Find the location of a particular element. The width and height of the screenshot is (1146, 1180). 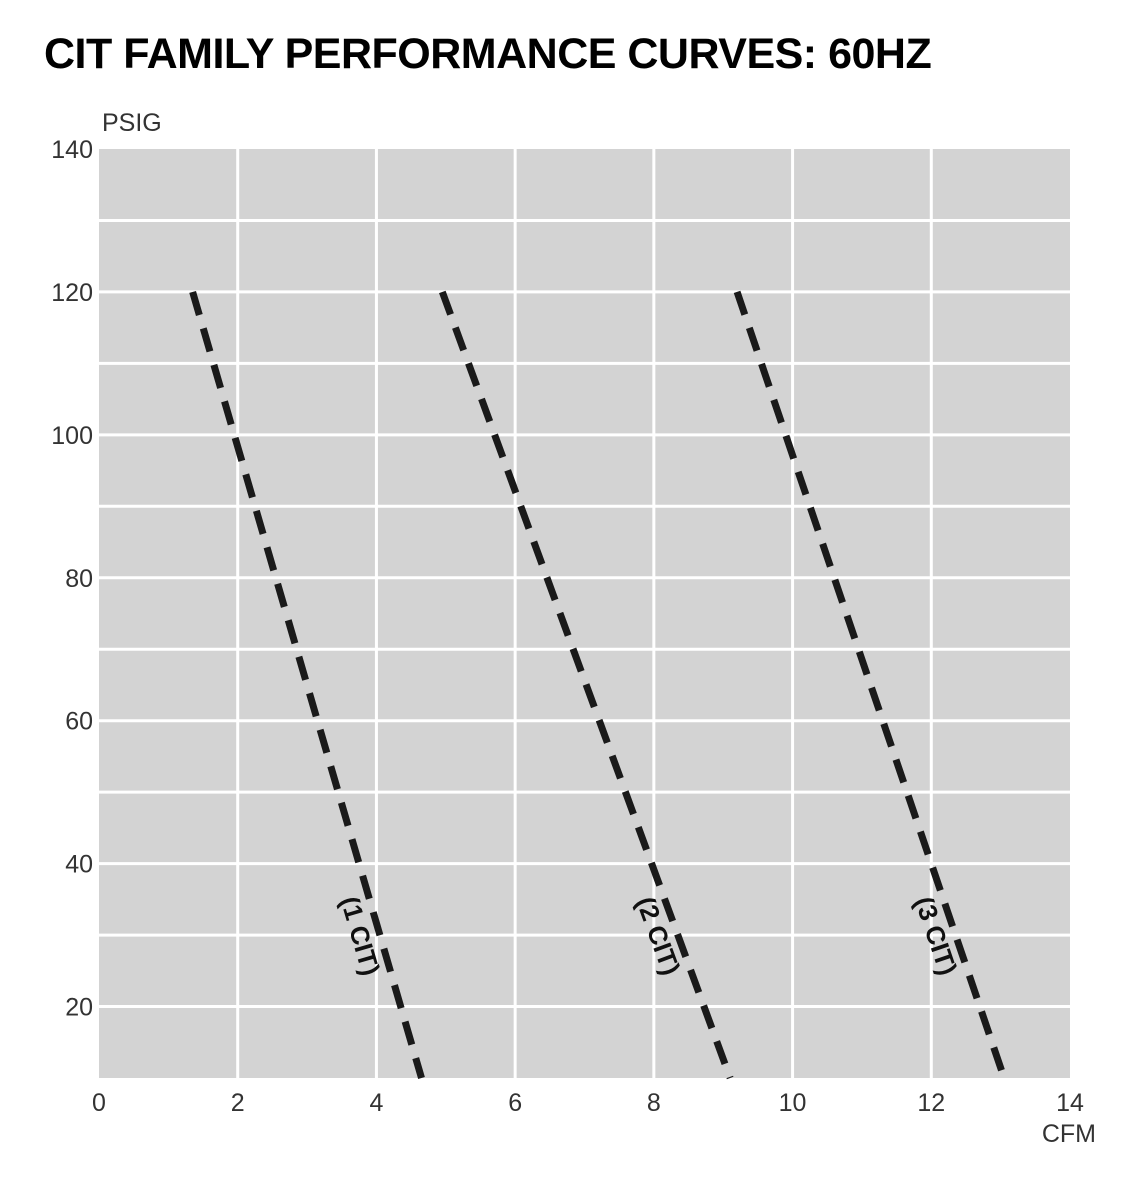

x-tick-label: 14 is located at coordinates (1070, 1103).